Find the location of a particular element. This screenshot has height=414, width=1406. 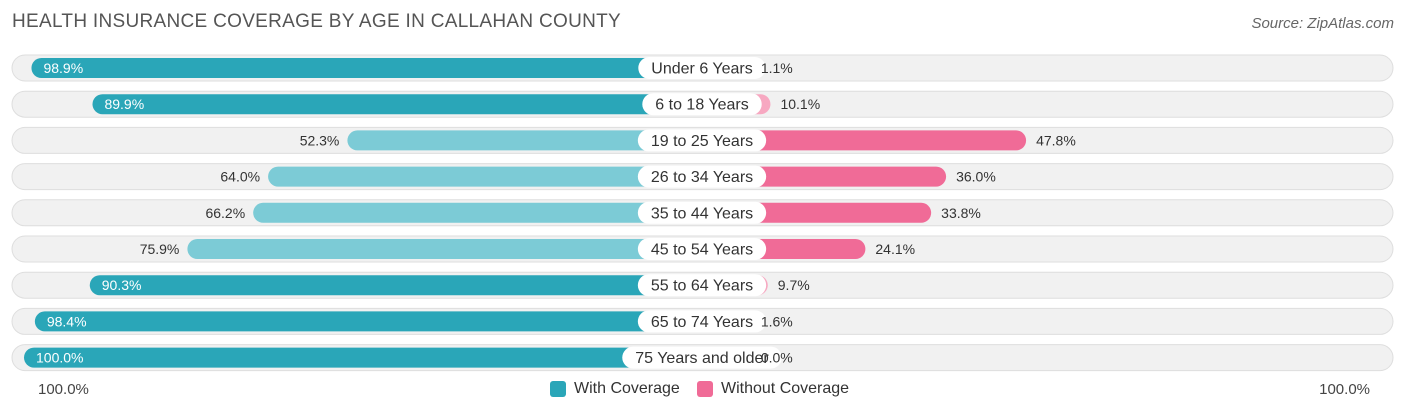

legend-label-with: With Coverage is located at coordinates (627, 388).